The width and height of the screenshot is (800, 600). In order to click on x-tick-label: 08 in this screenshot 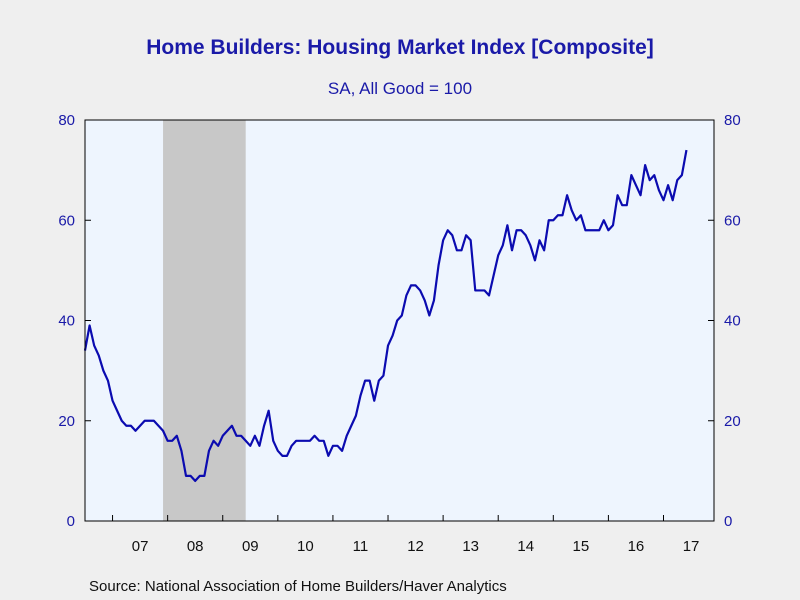, I will do `click(195, 546)`.